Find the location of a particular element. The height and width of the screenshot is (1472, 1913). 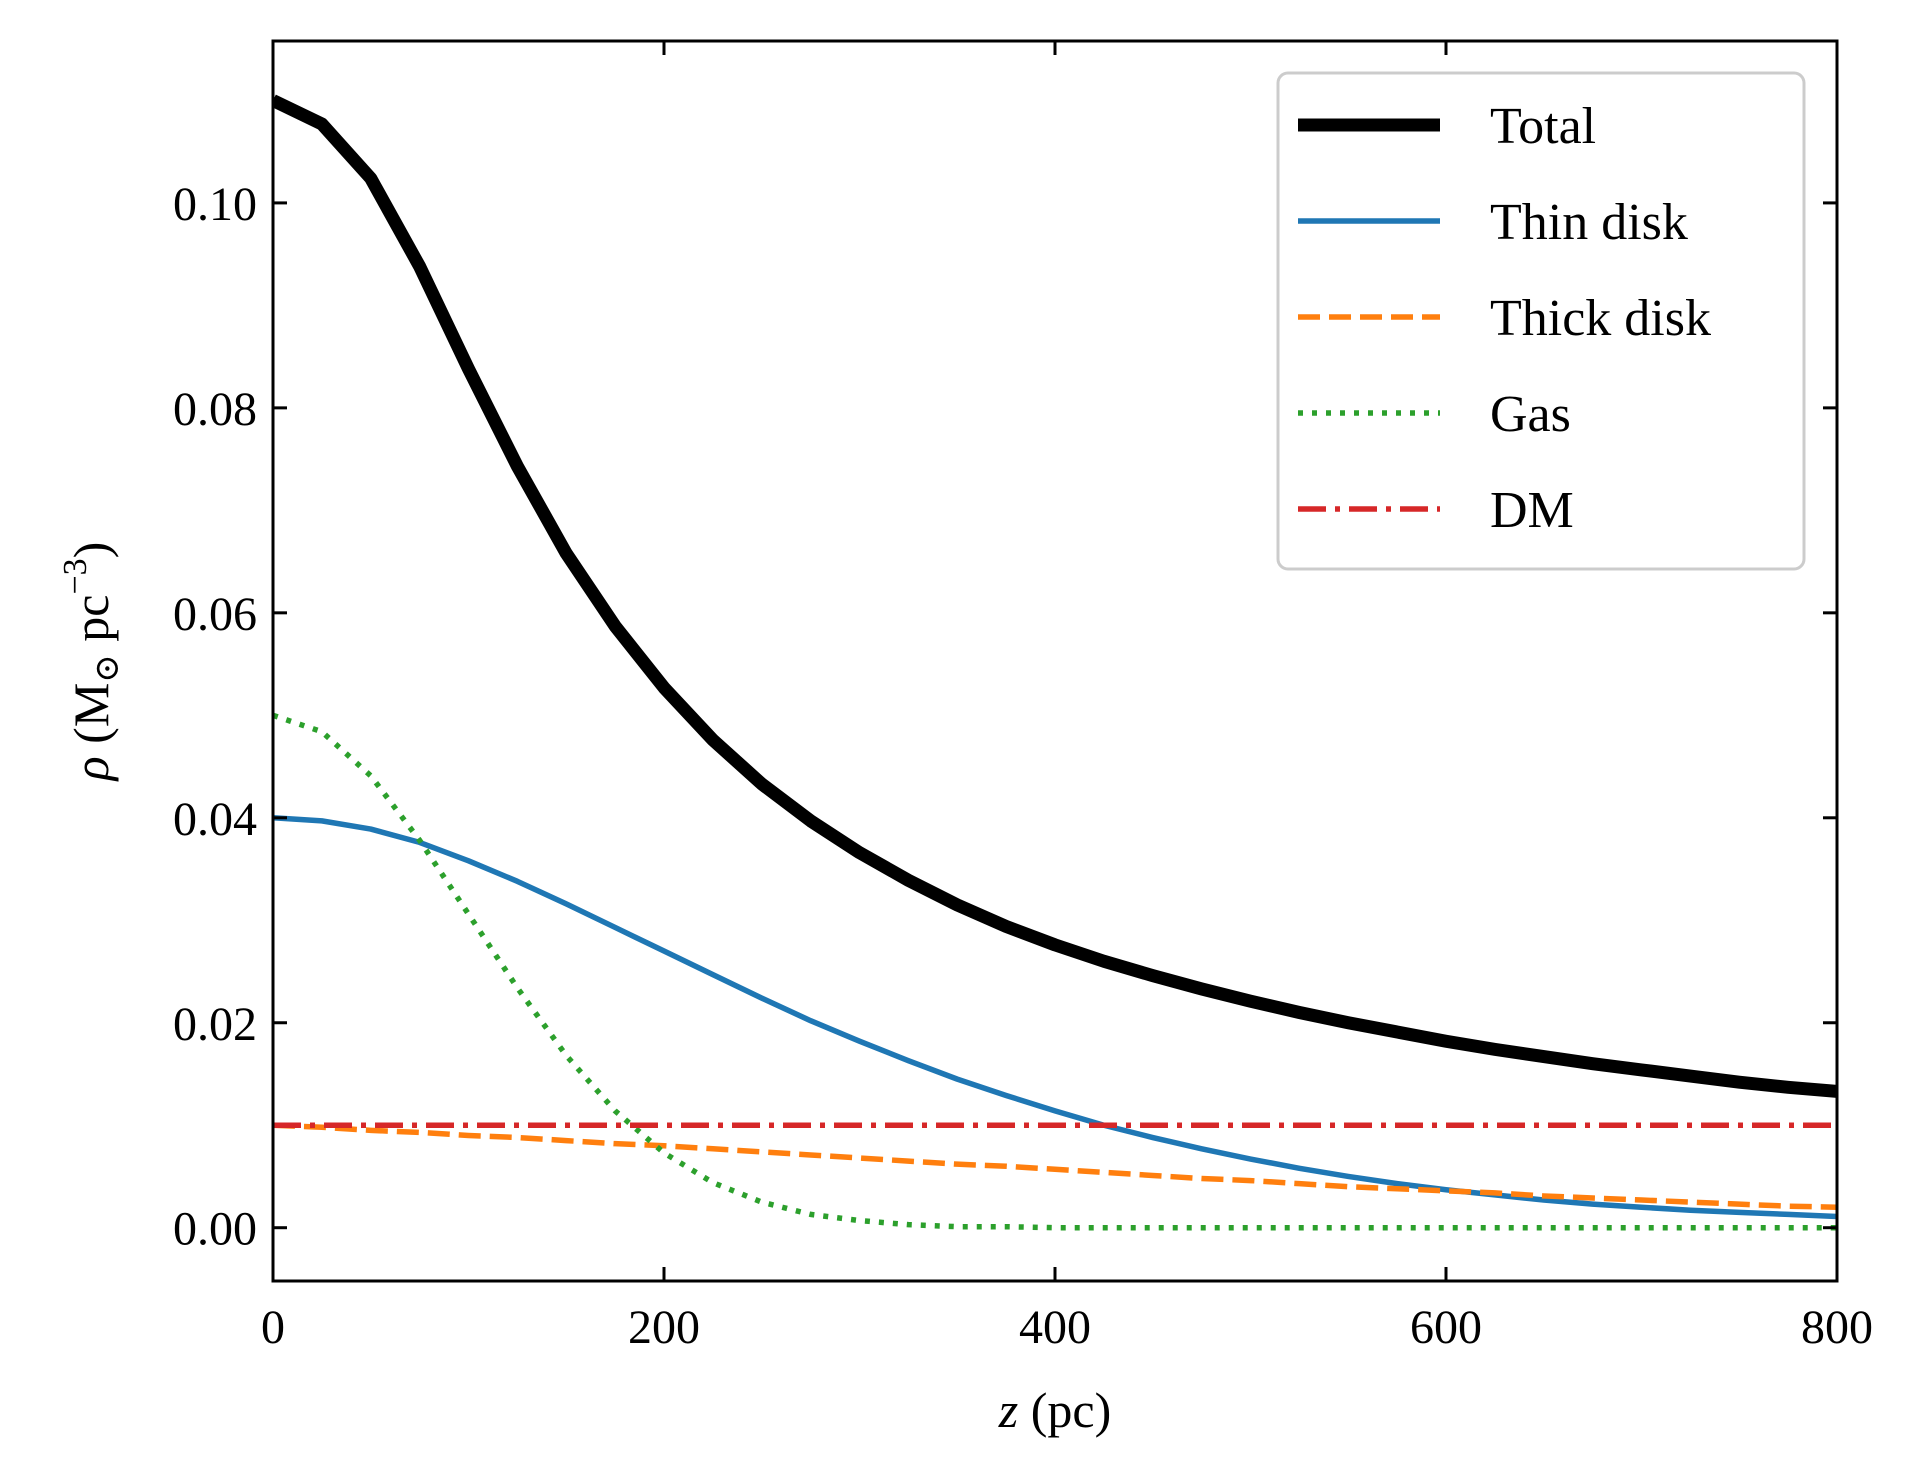

y-tick-label: 0.08 is located at coordinates (215, 409).